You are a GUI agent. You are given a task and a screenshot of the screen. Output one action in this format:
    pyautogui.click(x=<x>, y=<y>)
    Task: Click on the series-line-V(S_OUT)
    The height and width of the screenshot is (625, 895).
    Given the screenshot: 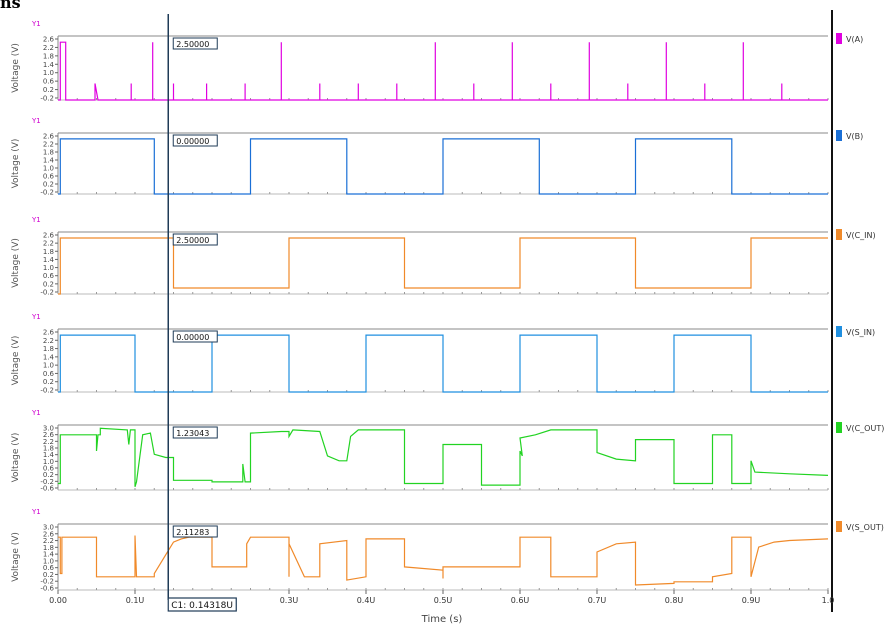 What is the action you would take?
    pyautogui.click(x=443, y=560)
    